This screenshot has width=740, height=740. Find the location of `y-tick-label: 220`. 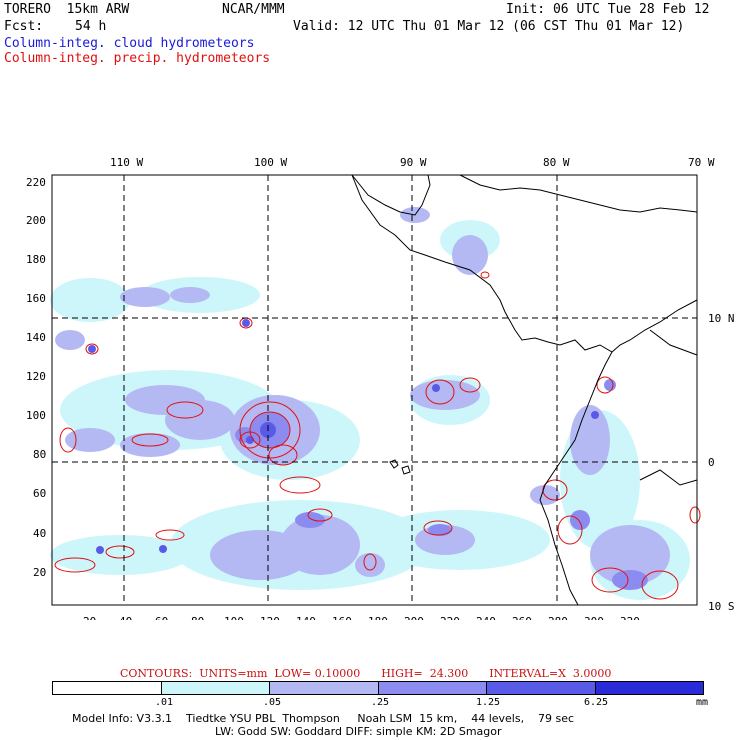

y-tick-label: 220 is located at coordinates (36, 182).